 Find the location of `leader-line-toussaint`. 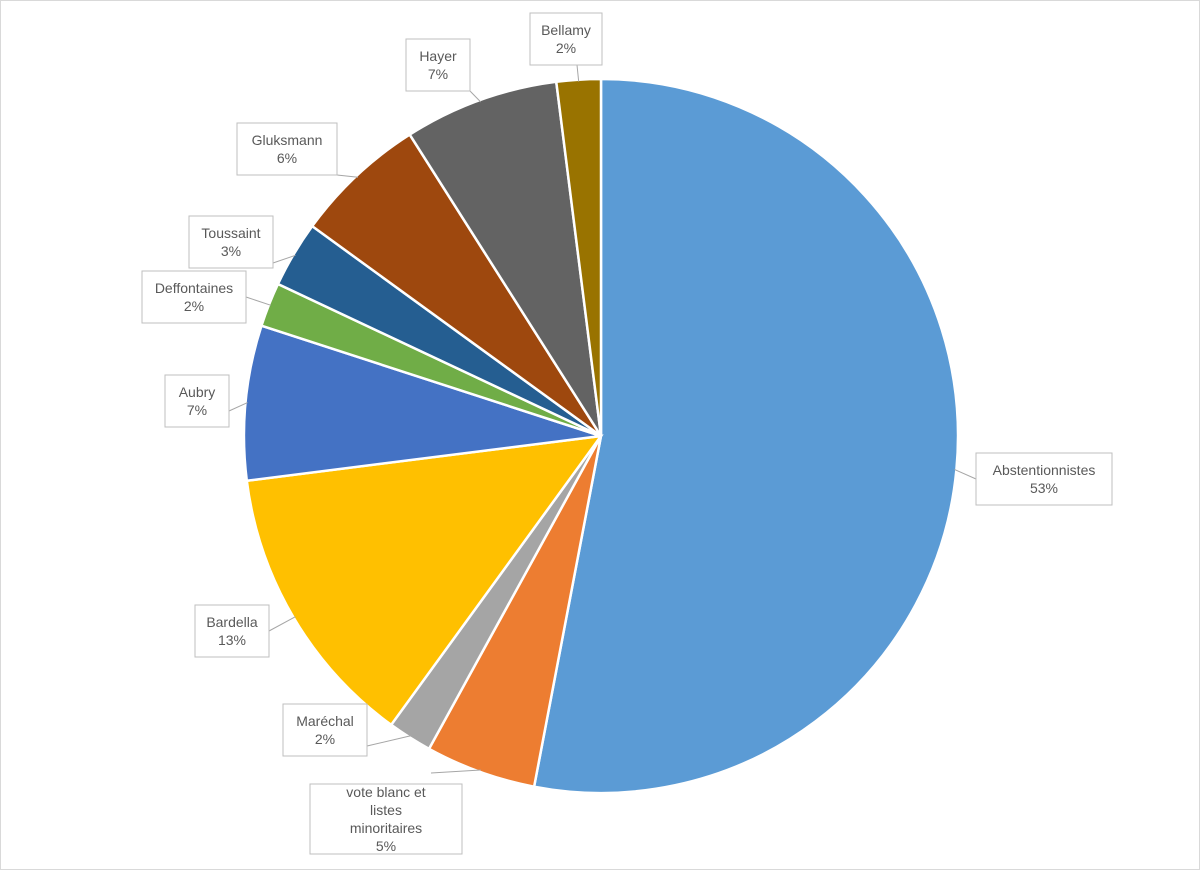

leader-line-toussaint is located at coordinates (284, 259).